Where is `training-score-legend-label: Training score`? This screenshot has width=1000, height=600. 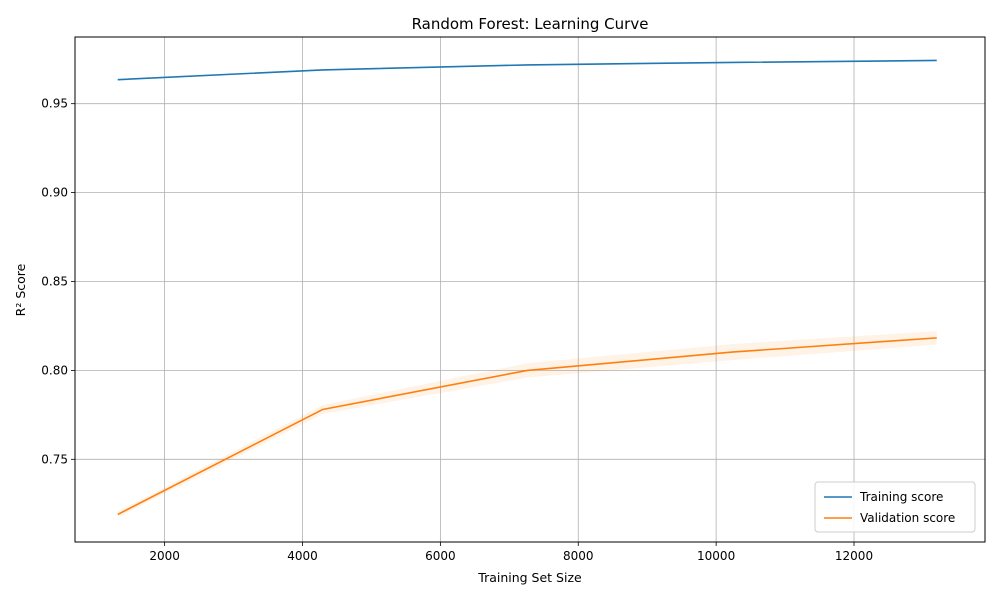
training-score-legend-label: Training score is located at coordinates (901, 497).